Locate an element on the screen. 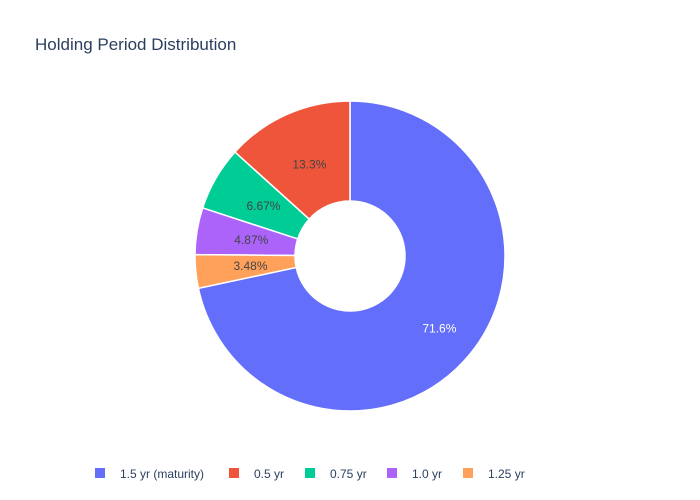 Image resolution: width=700 pixels, height=500 pixels. legend-label-4: 1.25 yr is located at coordinates (506, 474).